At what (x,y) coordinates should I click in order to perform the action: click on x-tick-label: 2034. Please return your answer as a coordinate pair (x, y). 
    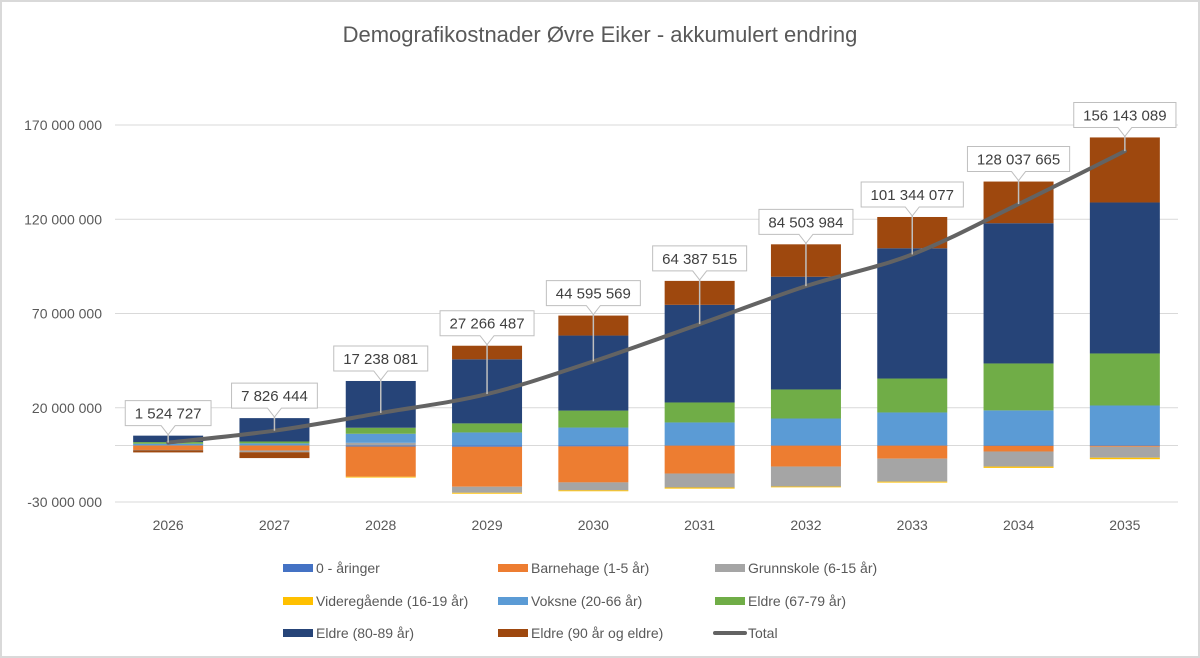
    Looking at the image, I should click on (1018, 525).